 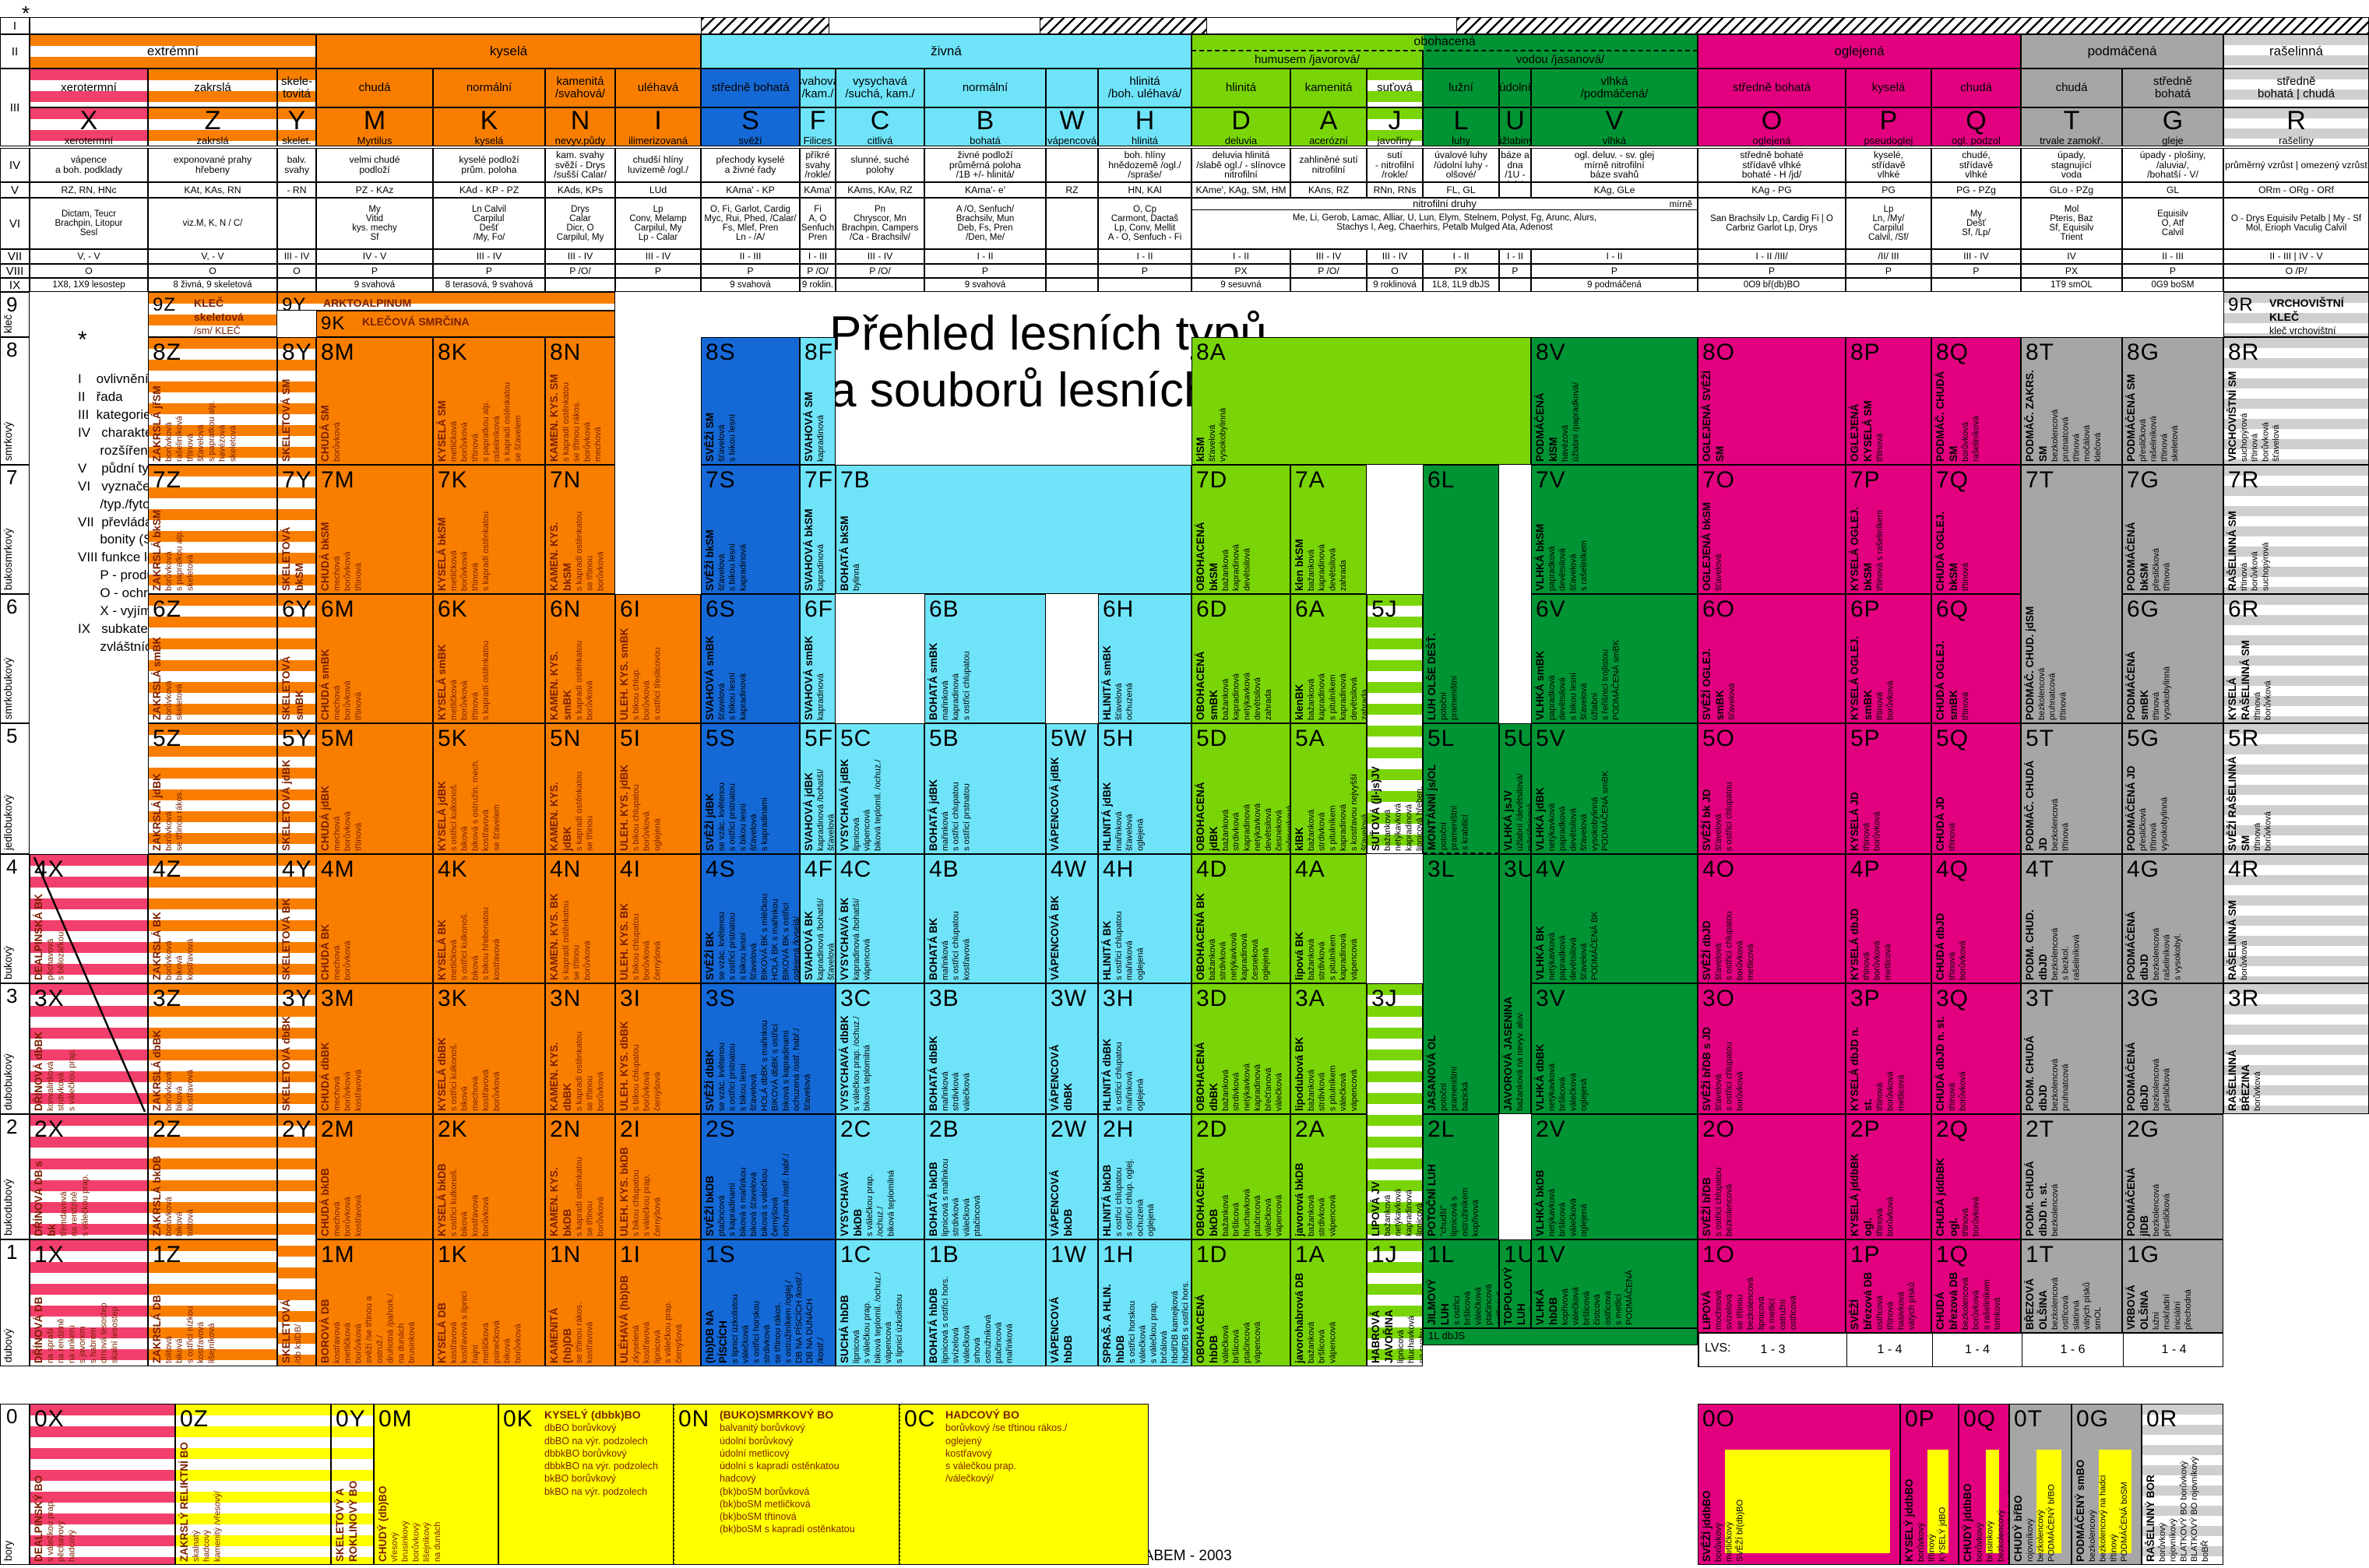 What do you see at coordinates (1072, 1048) in the screenshot?
I see `slt-cell-3W: 3W VÁPENCOVÁ dbBK` at bounding box center [1072, 1048].